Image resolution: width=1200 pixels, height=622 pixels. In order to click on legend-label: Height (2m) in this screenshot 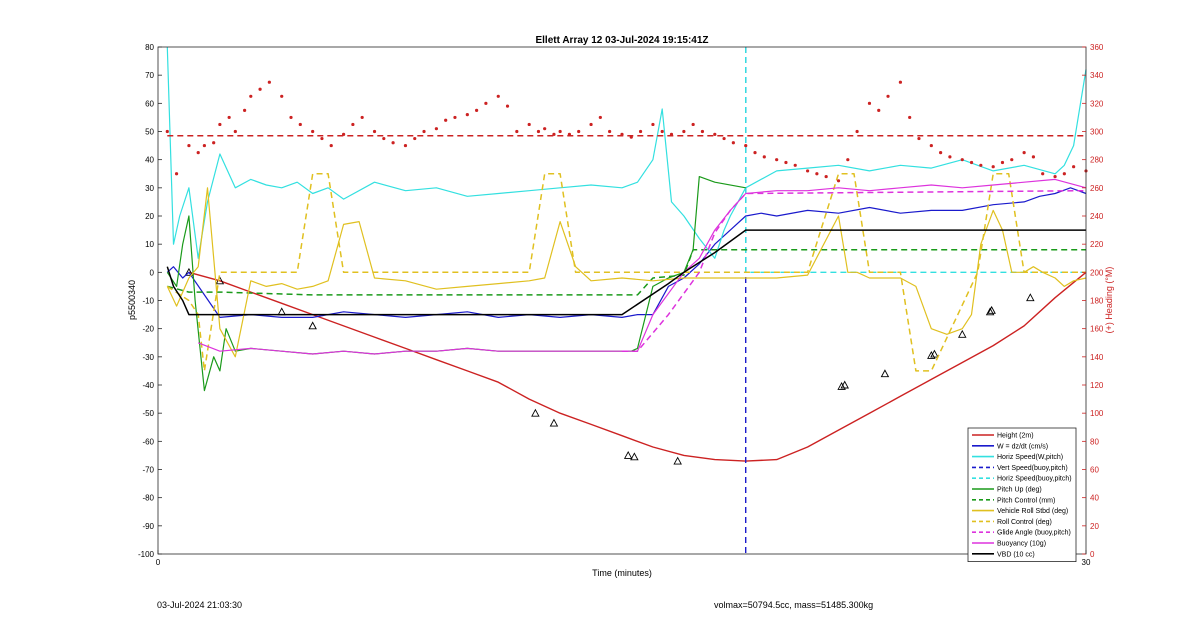, I will do `click(1015, 436)`.